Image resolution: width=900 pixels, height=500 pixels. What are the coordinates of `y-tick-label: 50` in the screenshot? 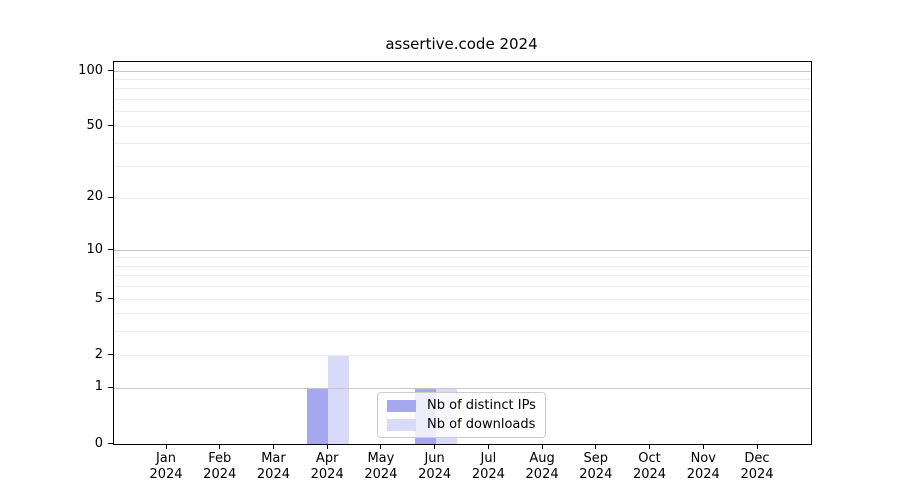 It's located at (94, 125).